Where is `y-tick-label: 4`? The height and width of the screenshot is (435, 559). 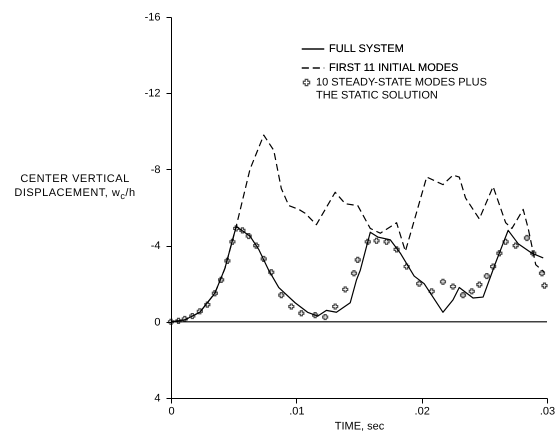
y-tick-label: 4 is located at coordinates (157, 398).